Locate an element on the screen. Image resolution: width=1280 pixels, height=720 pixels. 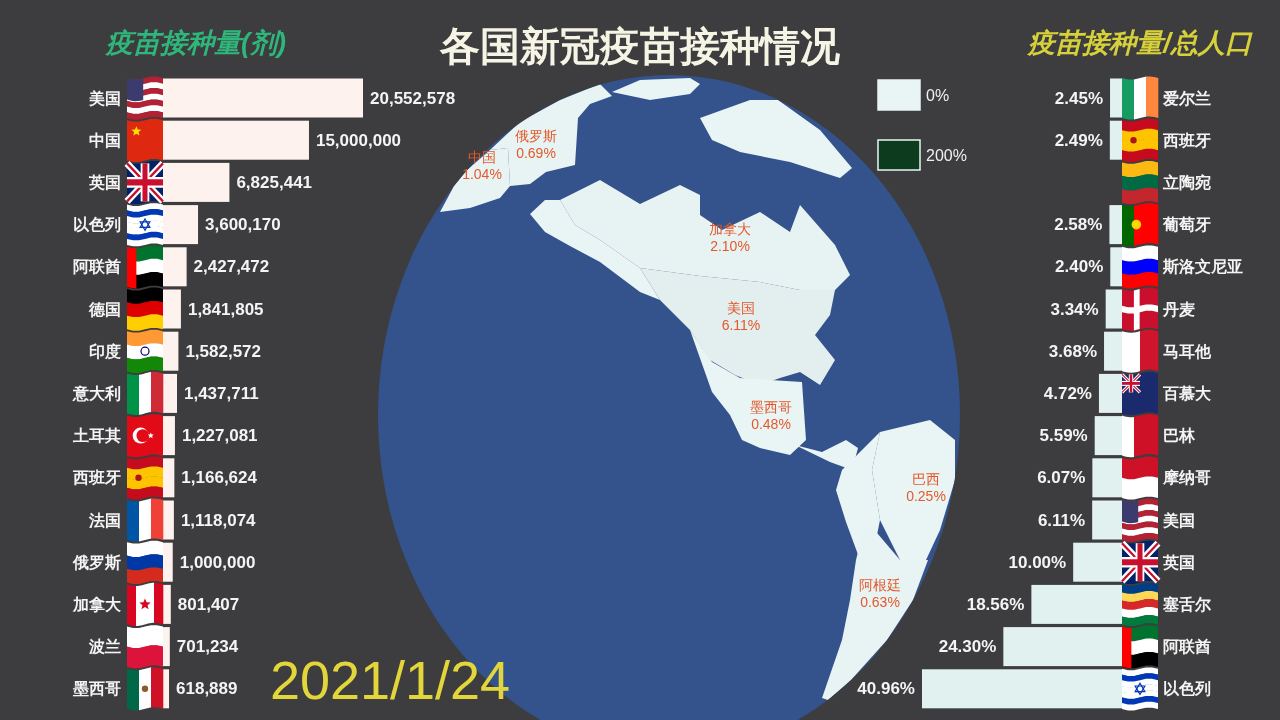
data-label: 701,234 is located at coordinates (207, 647).